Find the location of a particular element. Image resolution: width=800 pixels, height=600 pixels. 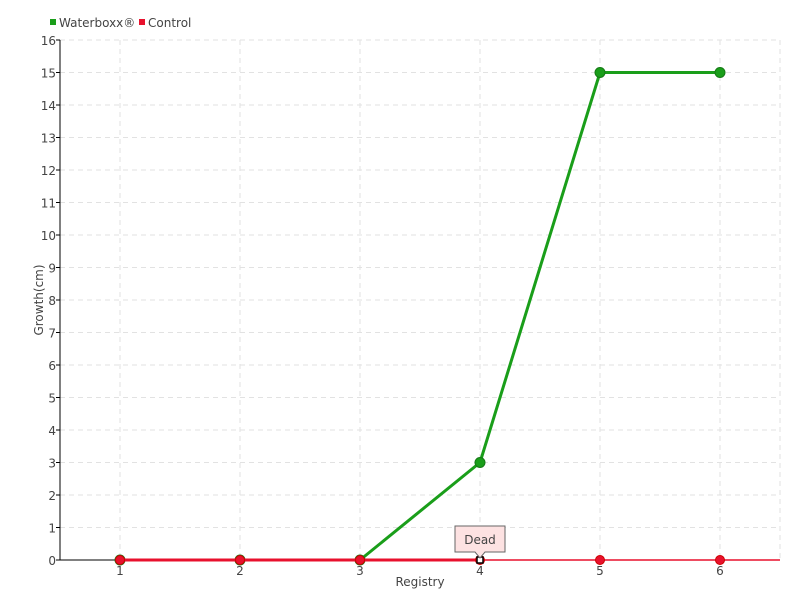

annotation-layer: Dead is located at coordinates (480, 544).